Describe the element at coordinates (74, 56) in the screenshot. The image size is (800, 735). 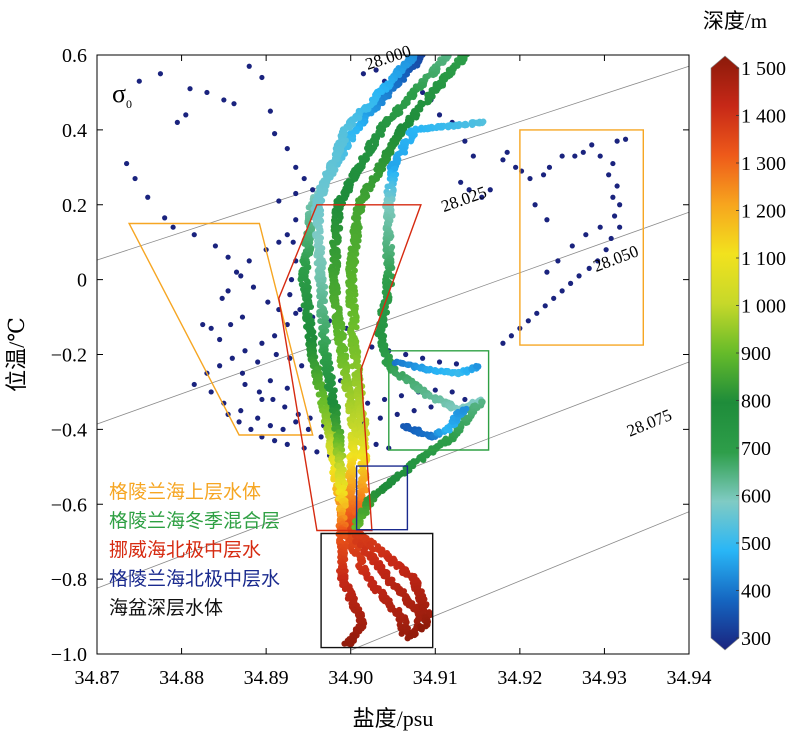
I see `y-tick-label: 0.6` at that location.